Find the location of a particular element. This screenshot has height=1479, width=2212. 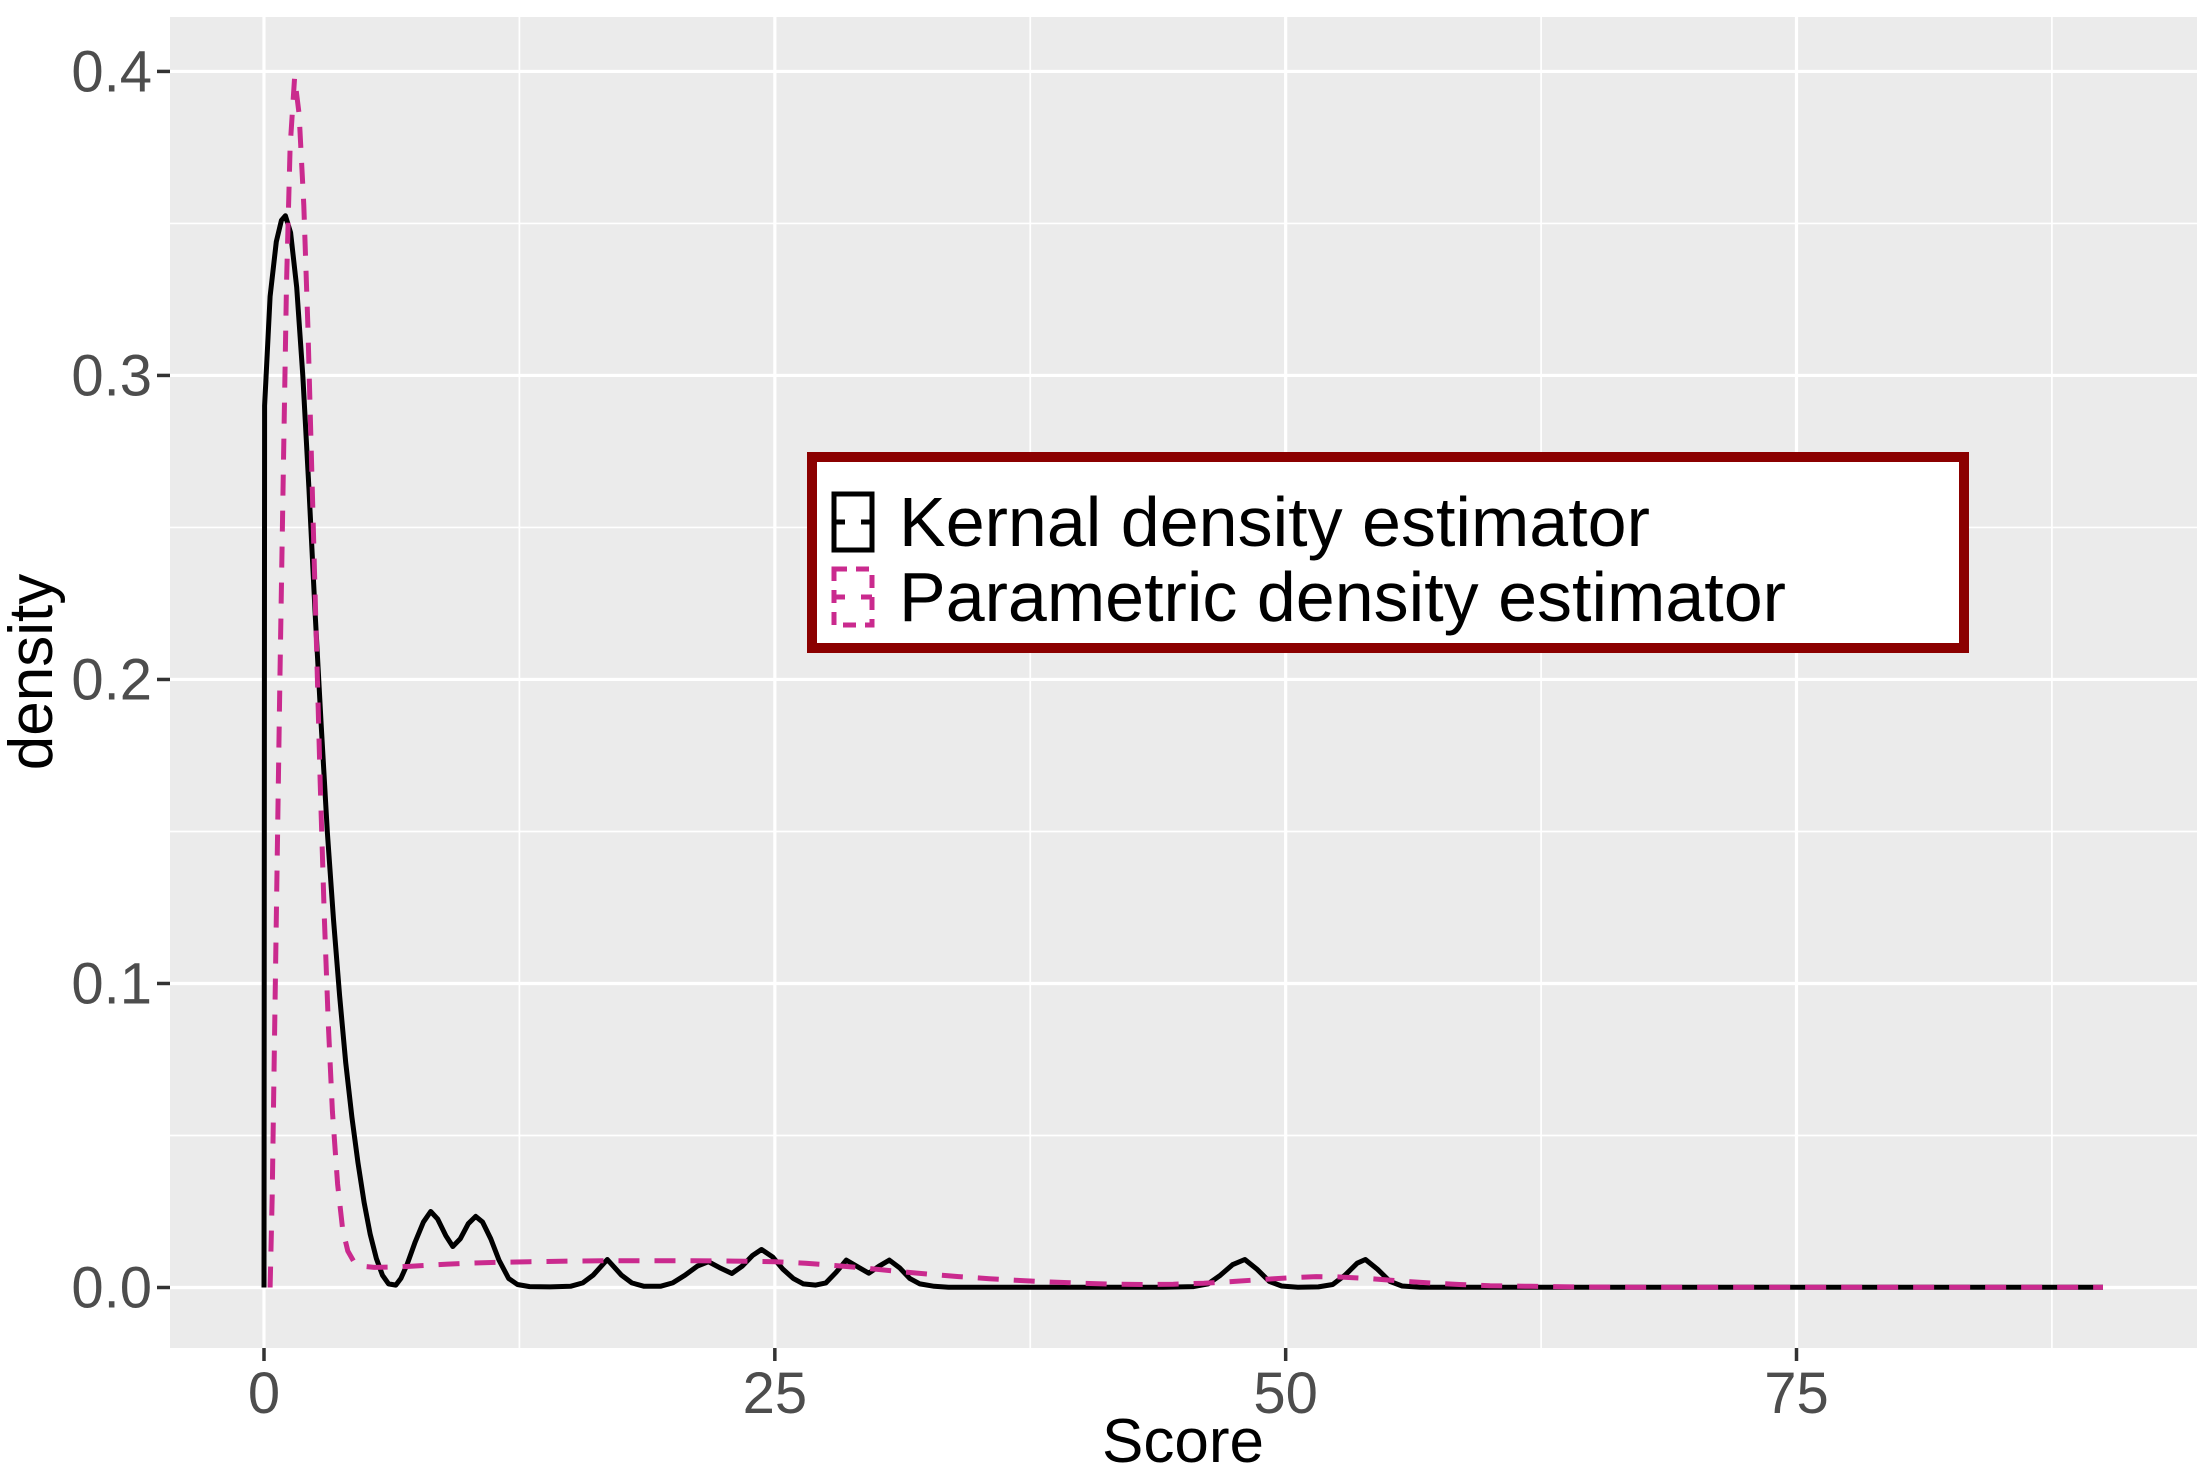

y-tick-label: 0.3 is located at coordinates (111, 375).